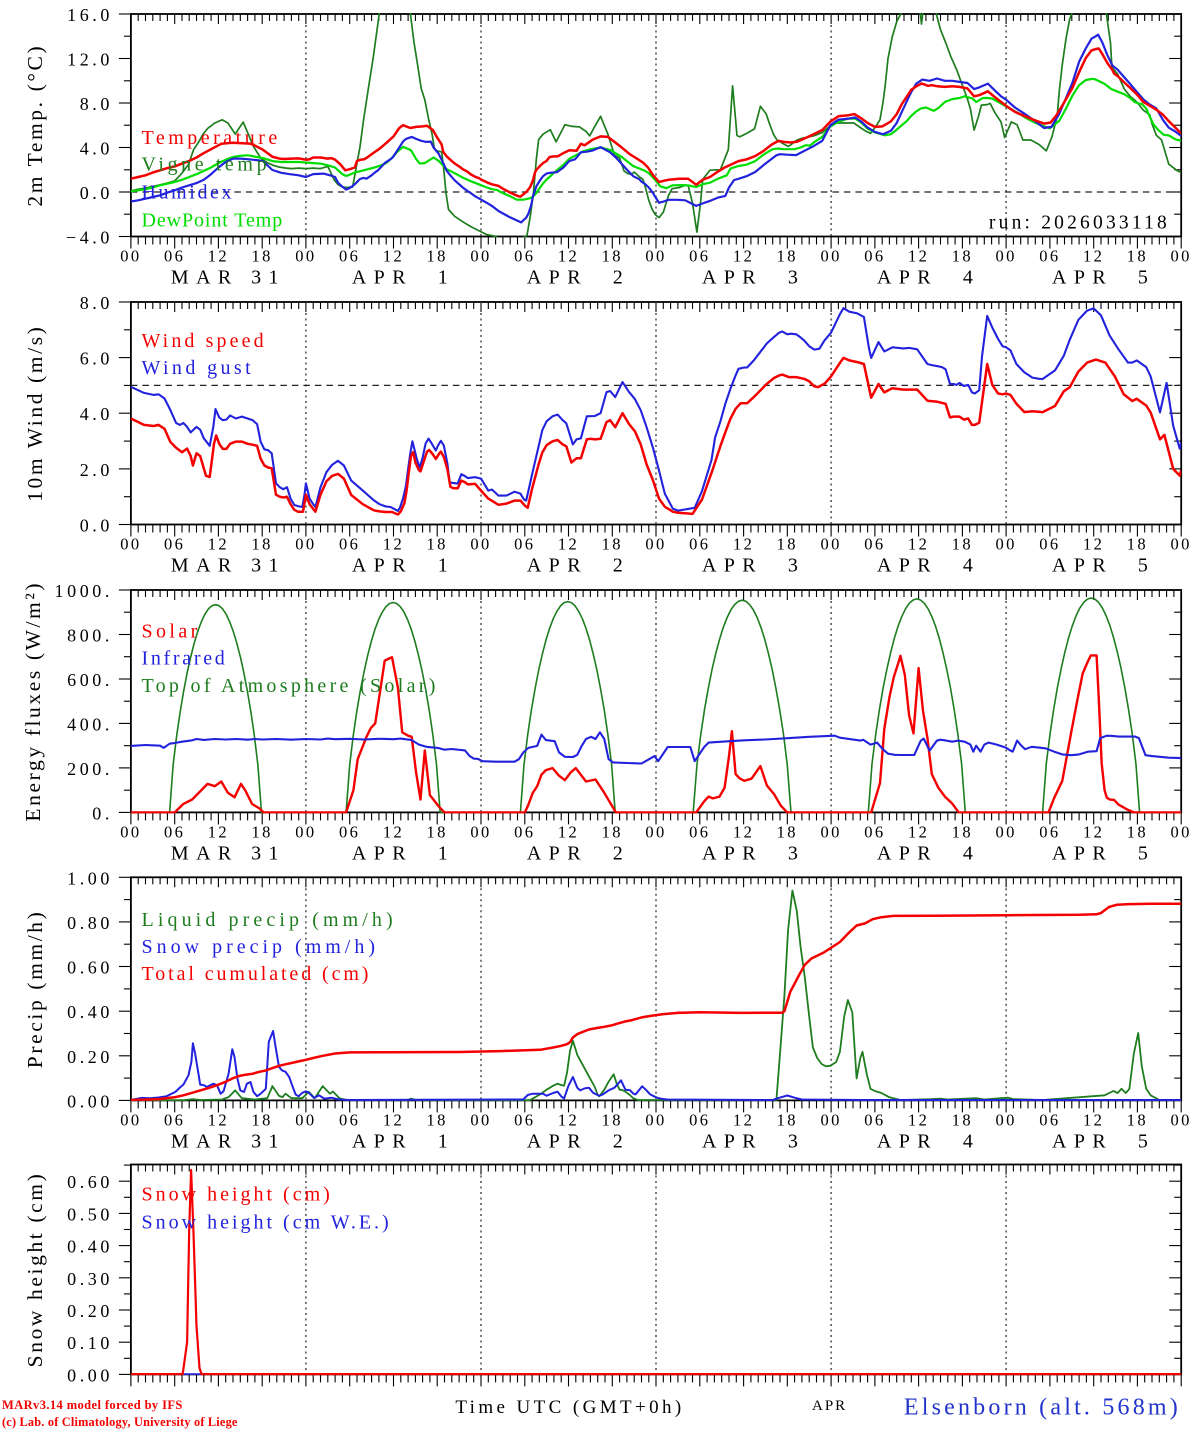 Image resolution: width=1194 pixels, height=1440 pixels. I want to click on svg-text: Snow height (cm), so click(237, 1195).